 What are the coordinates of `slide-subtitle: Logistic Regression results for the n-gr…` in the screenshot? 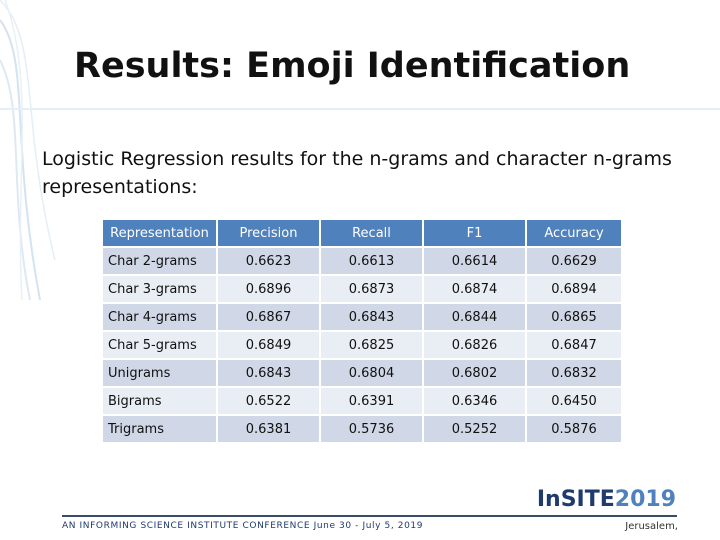 It's located at (357, 173).